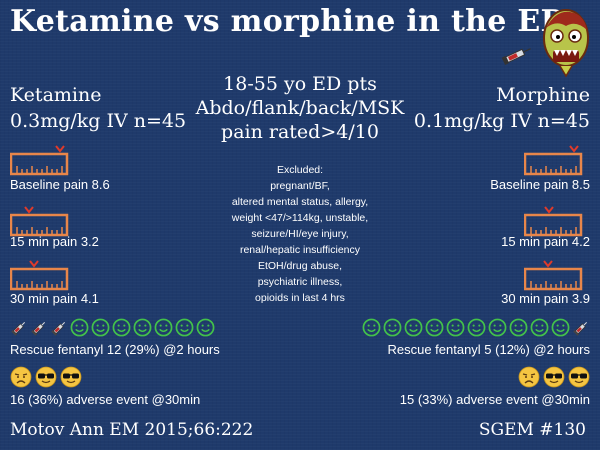  I want to click on left-rescue-icons, so click(112, 327).